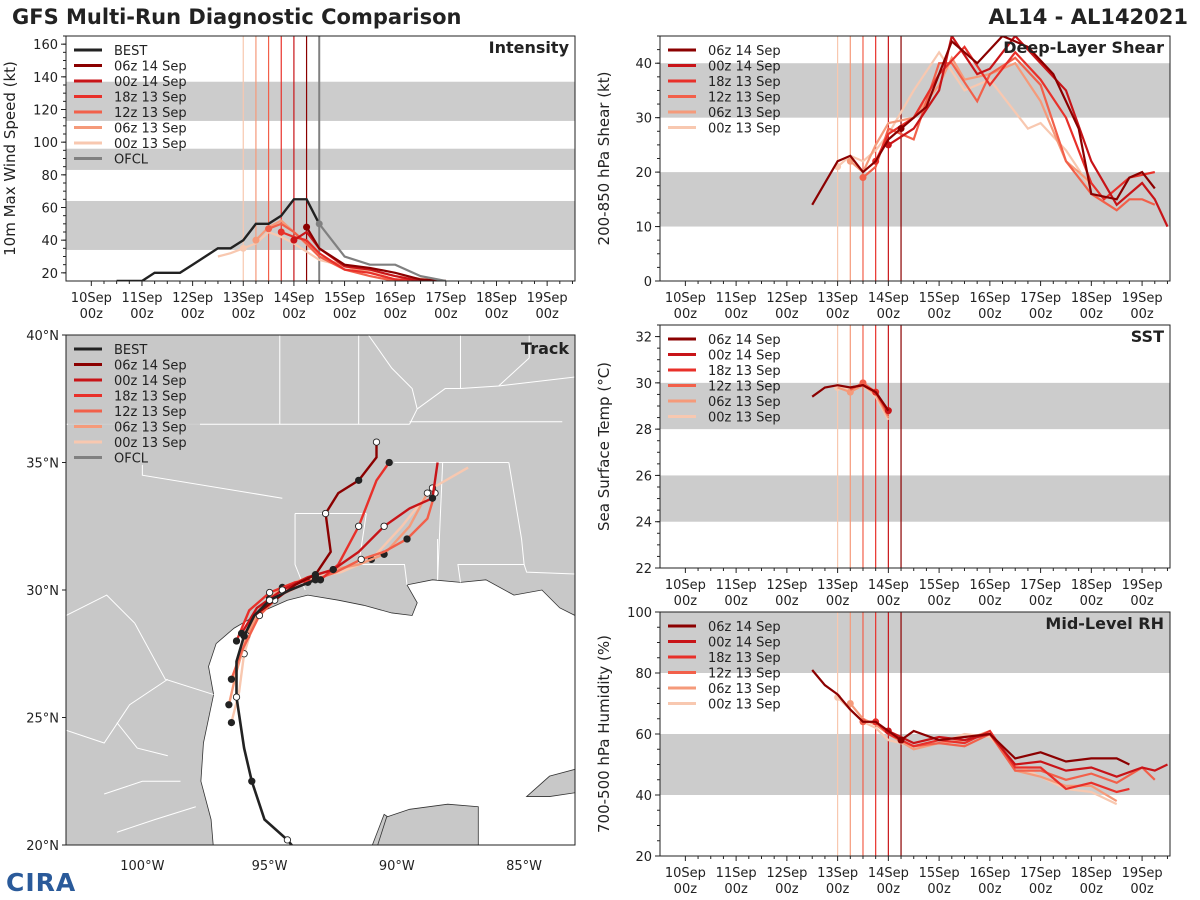  I want to click on series-line-12z-13-Sep, so click(349, 251).